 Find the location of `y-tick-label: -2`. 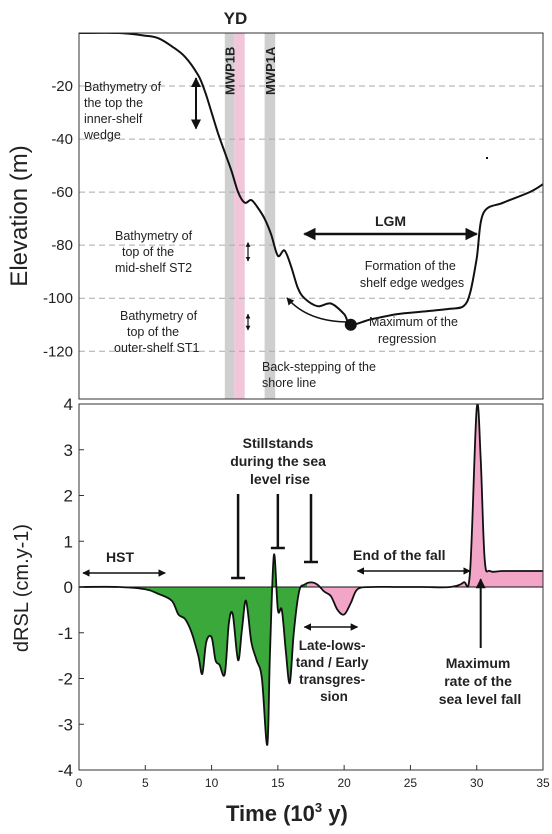

y-tick-label: -2 is located at coordinates (65, 679).